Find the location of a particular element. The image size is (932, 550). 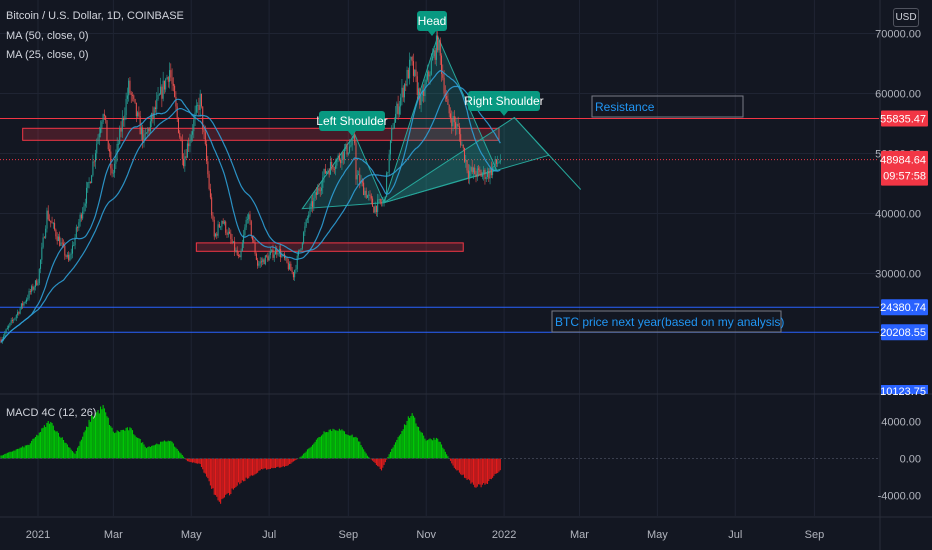

time-tick-label: Mar is located at coordinates (113, 535).